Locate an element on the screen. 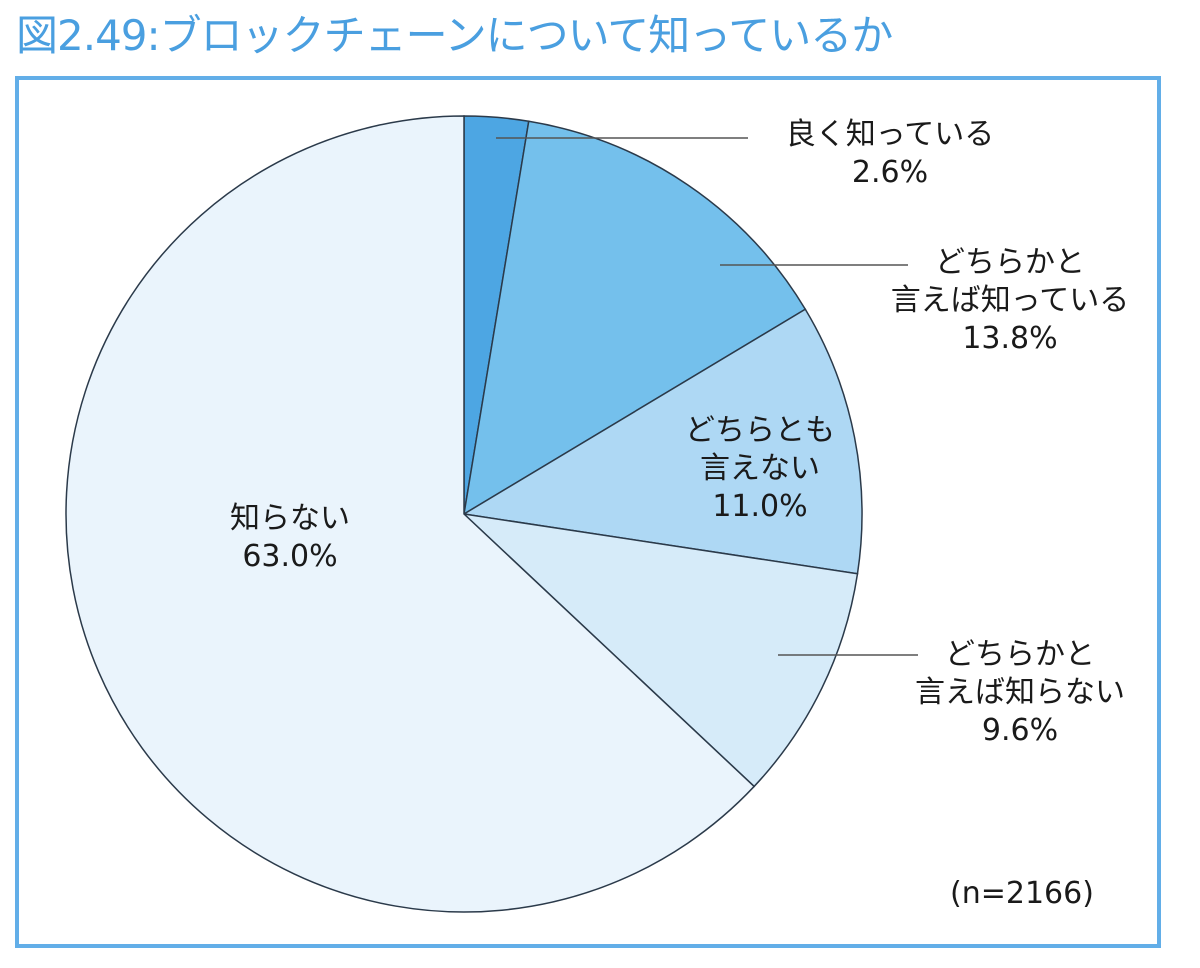 This screenshot has width=1200, height=968. slice-somewhat-not-know is located at coordinates (660, 650).